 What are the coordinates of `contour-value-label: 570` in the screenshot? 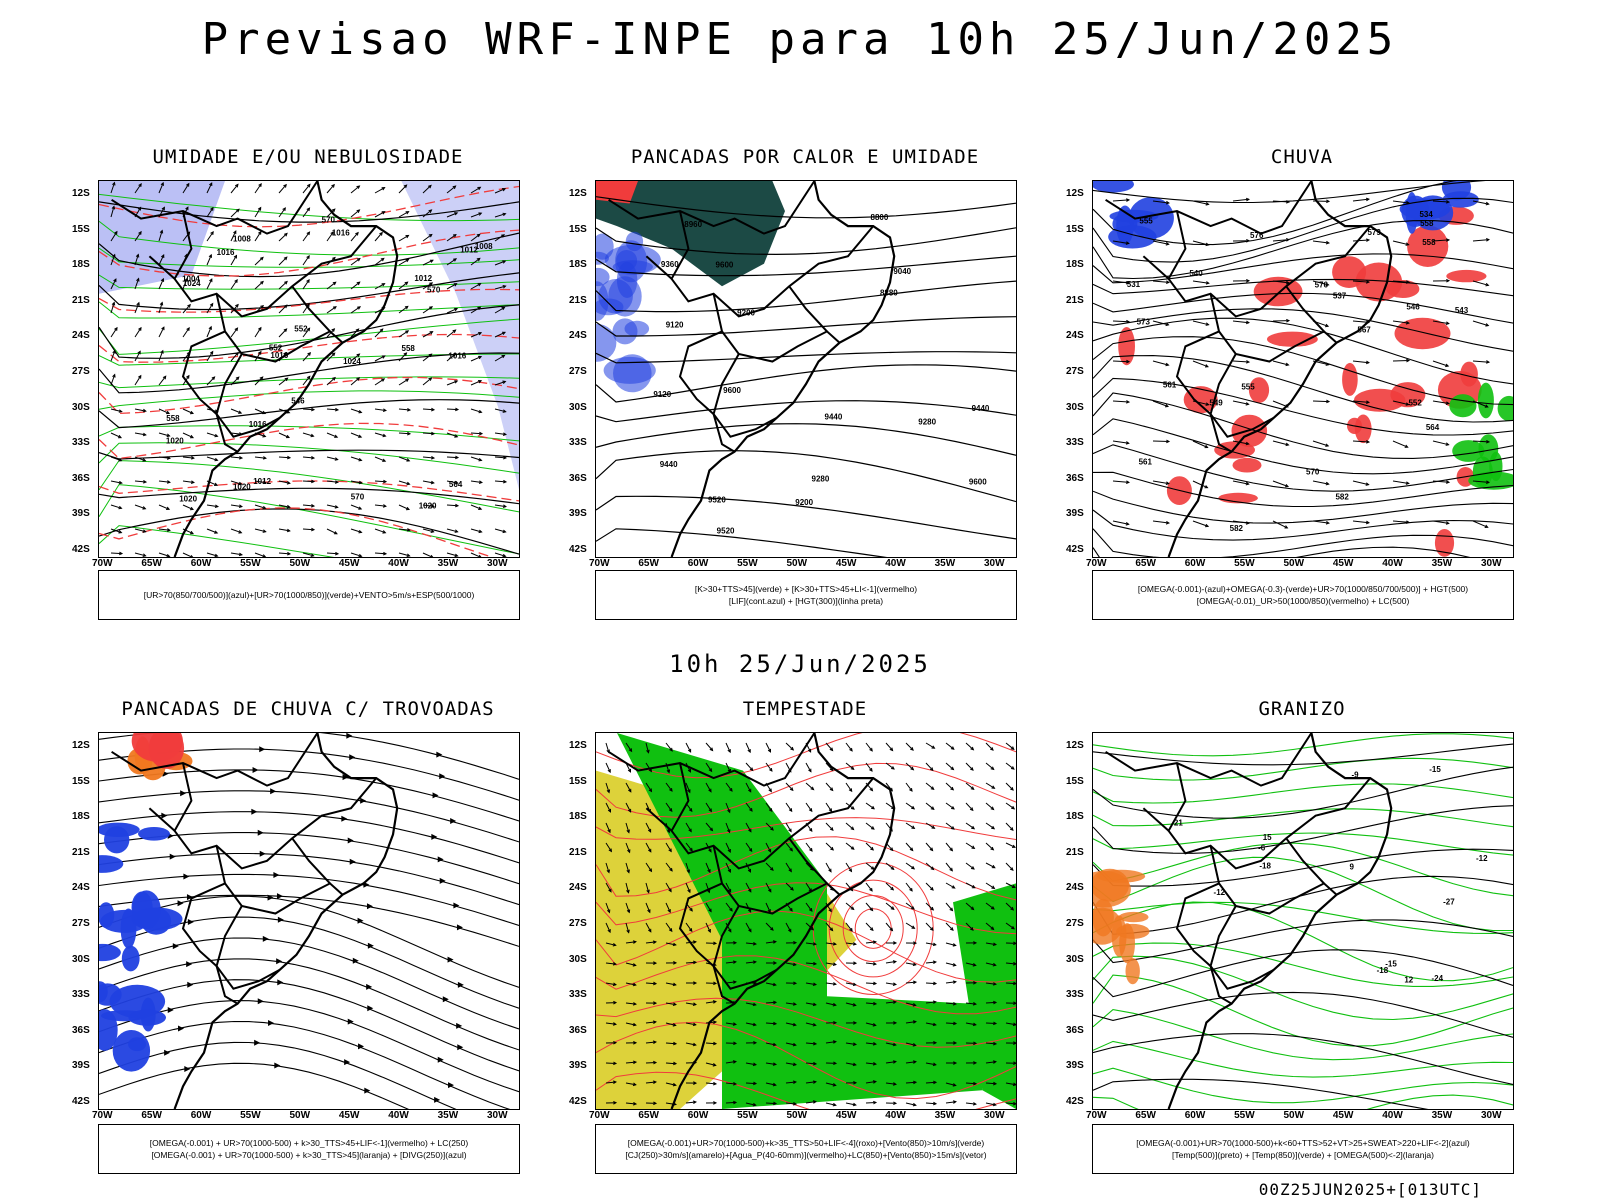 It's located at (1313, 471).